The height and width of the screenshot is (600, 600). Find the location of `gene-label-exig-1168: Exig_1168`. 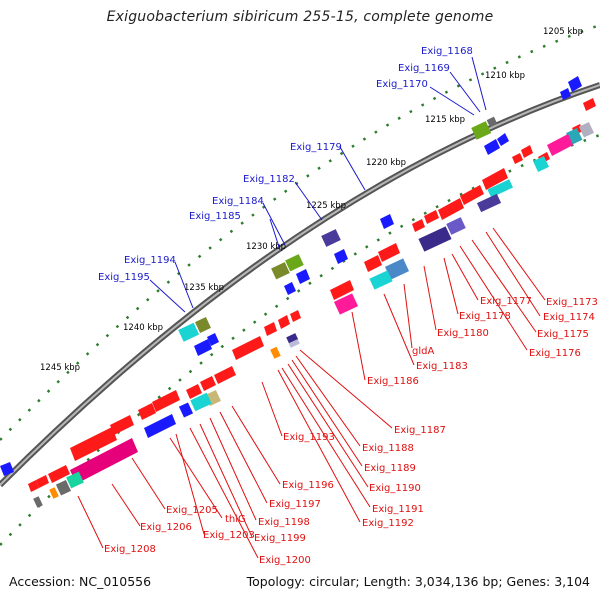

gene-label-exig-1168: Exig_1168 is located at coordinates (447, 51).